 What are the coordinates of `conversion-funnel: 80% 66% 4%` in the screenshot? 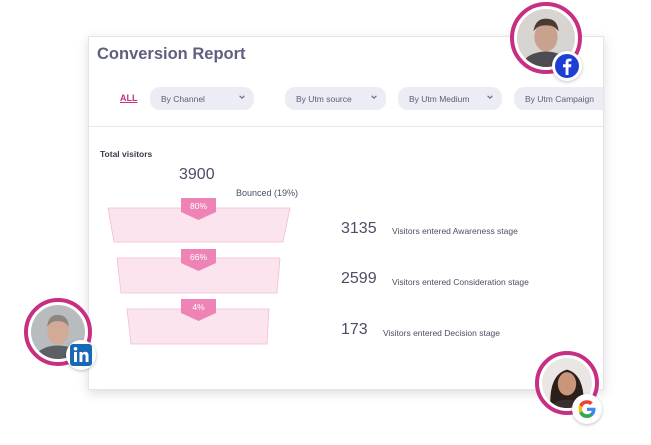 It's located at (199, 271).